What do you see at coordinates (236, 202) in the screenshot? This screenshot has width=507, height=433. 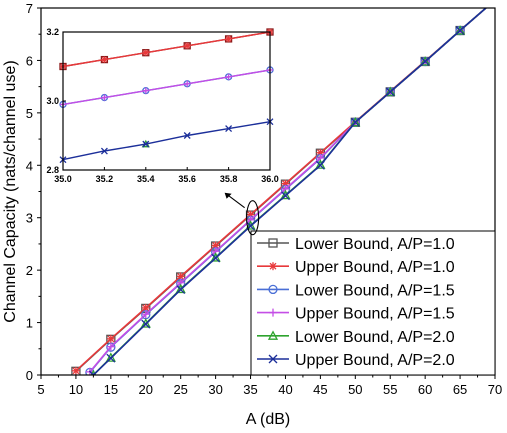 I see `zoom-arrow-shaft` at bounding box center [236, 202].